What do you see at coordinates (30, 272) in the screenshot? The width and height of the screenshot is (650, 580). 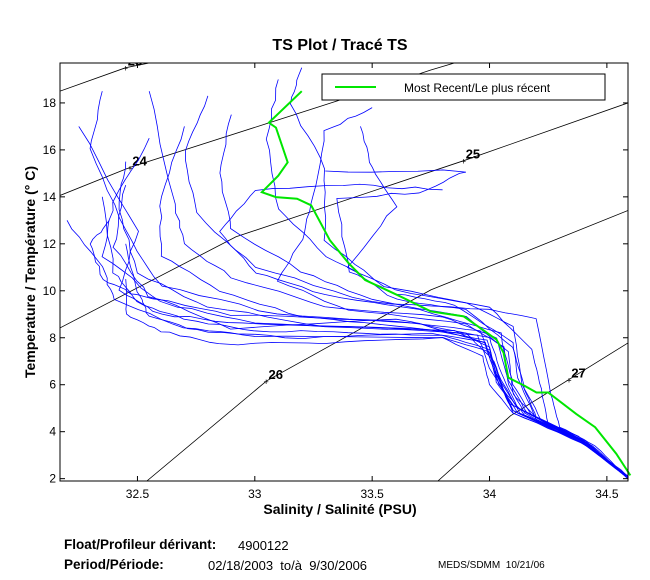 I see `y-axis-label: Temperature / Température (° C)` at bounding box center [30, 272].